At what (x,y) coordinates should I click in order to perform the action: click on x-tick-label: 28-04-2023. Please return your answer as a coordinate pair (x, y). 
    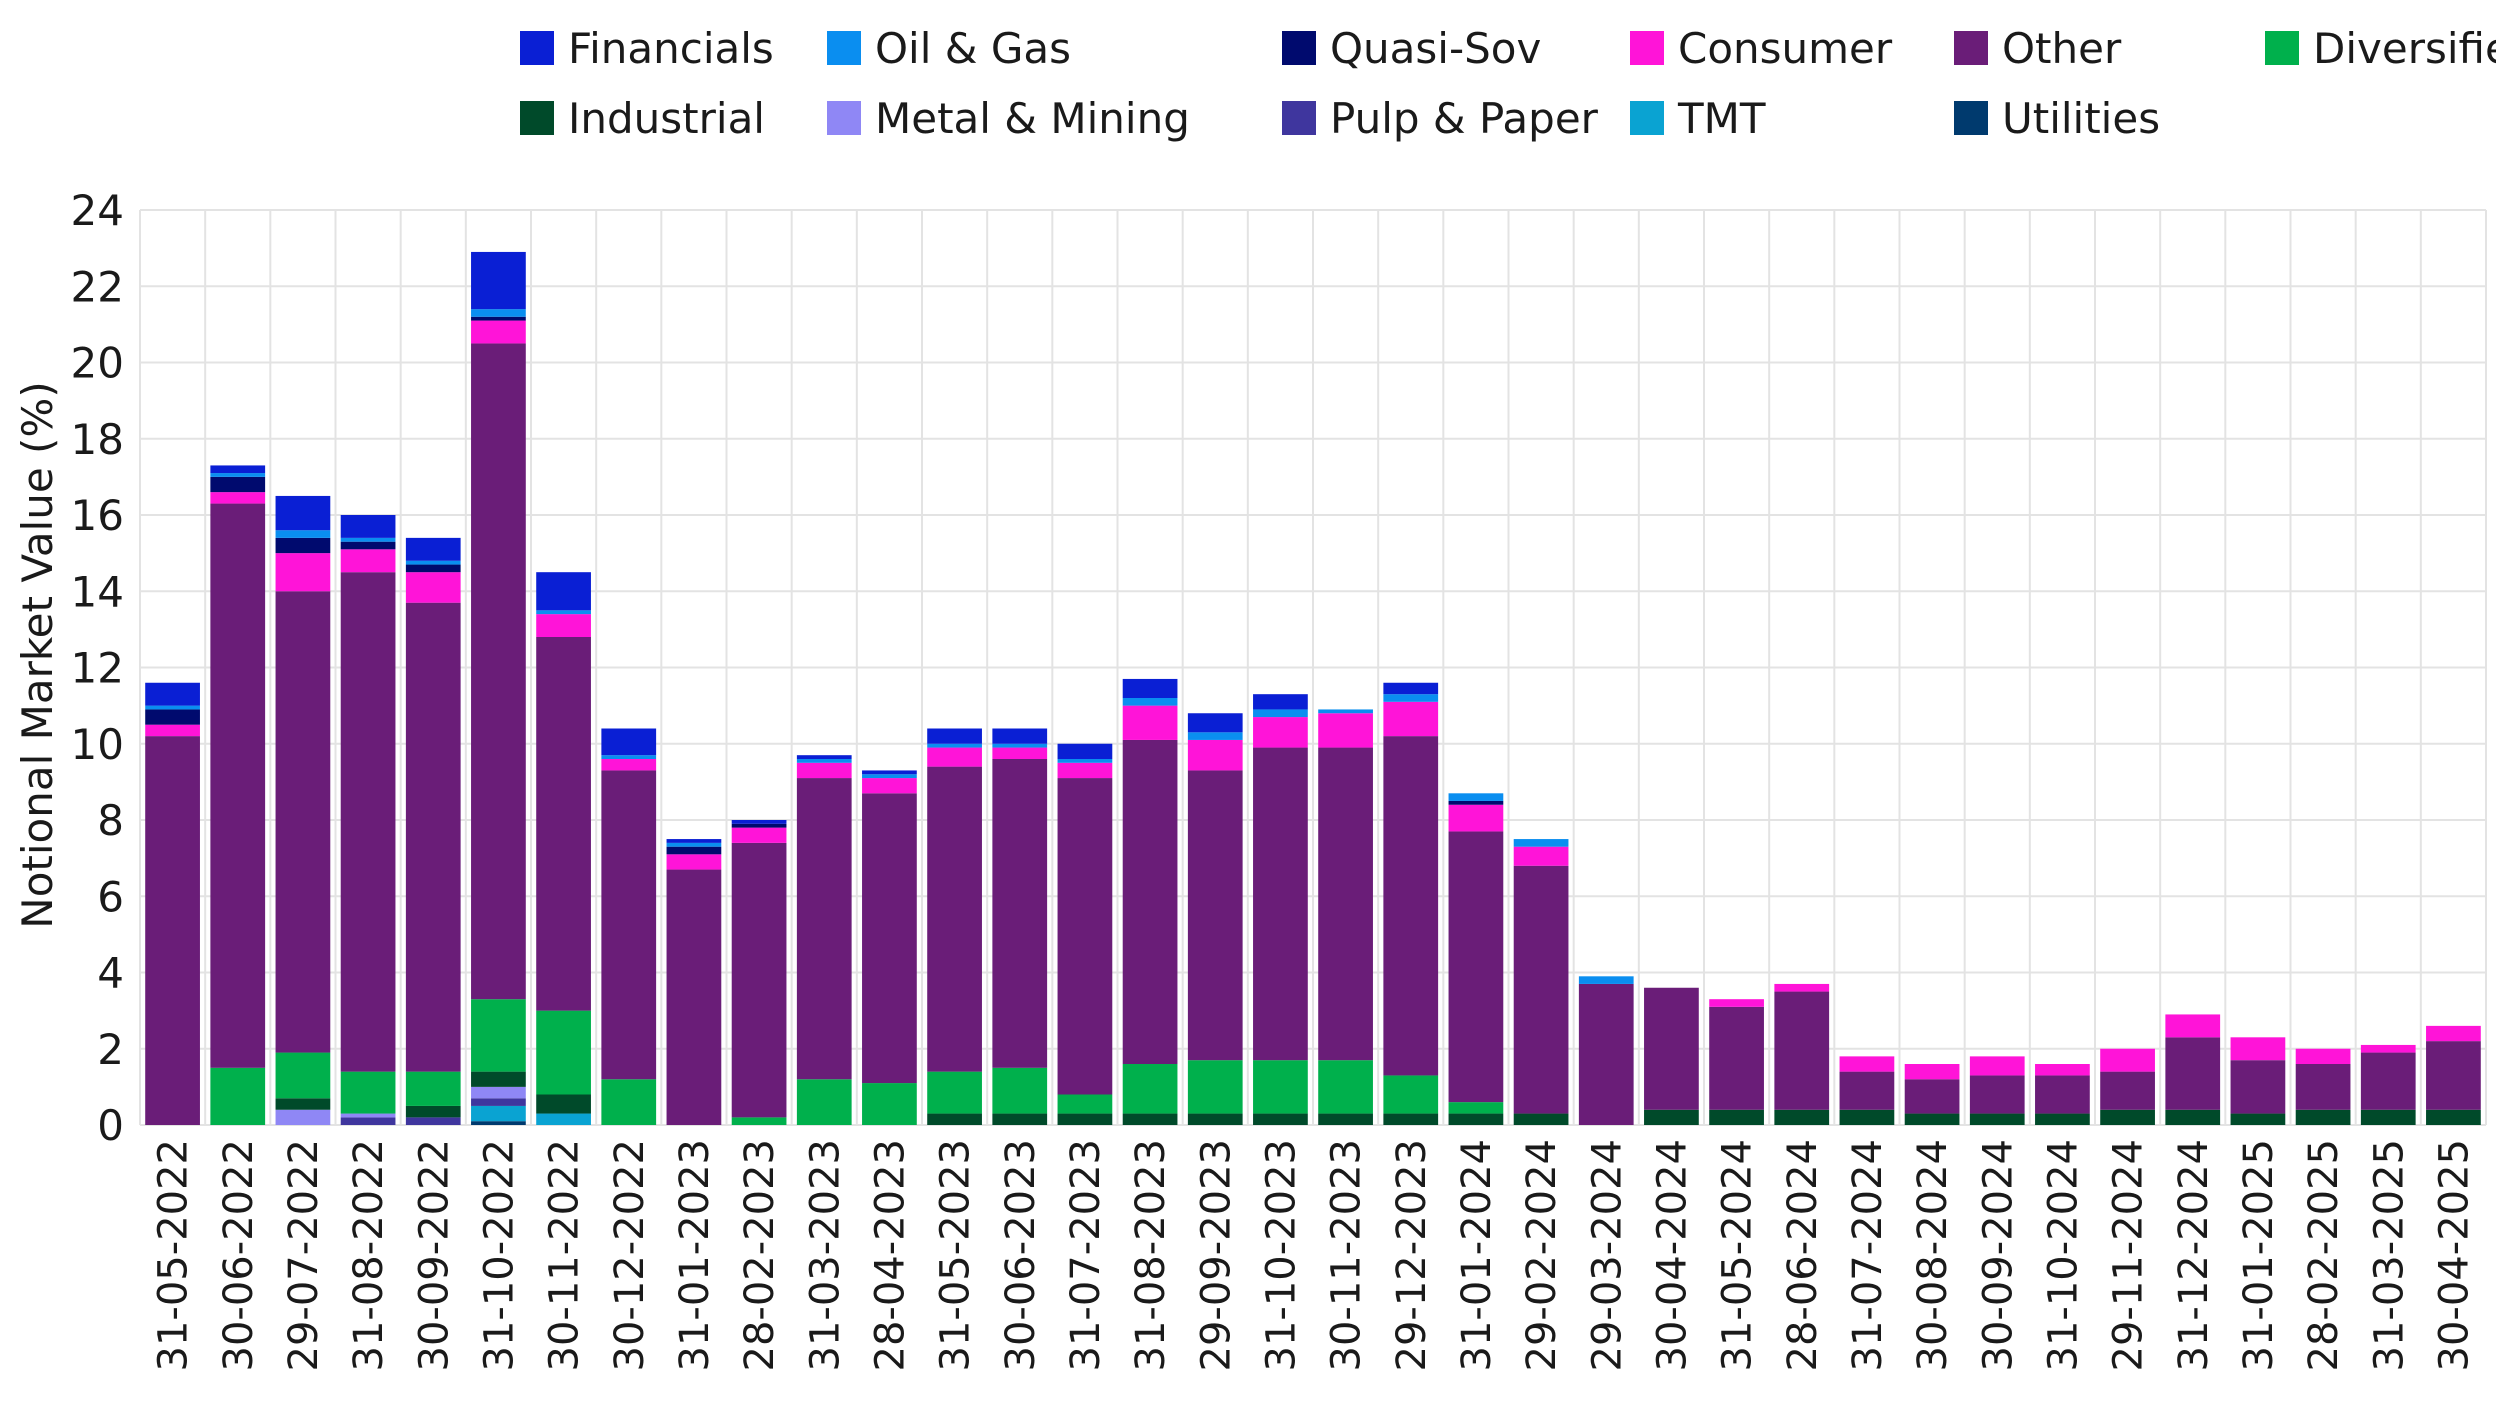
    Looking at the image, I should click on (890, 1255).